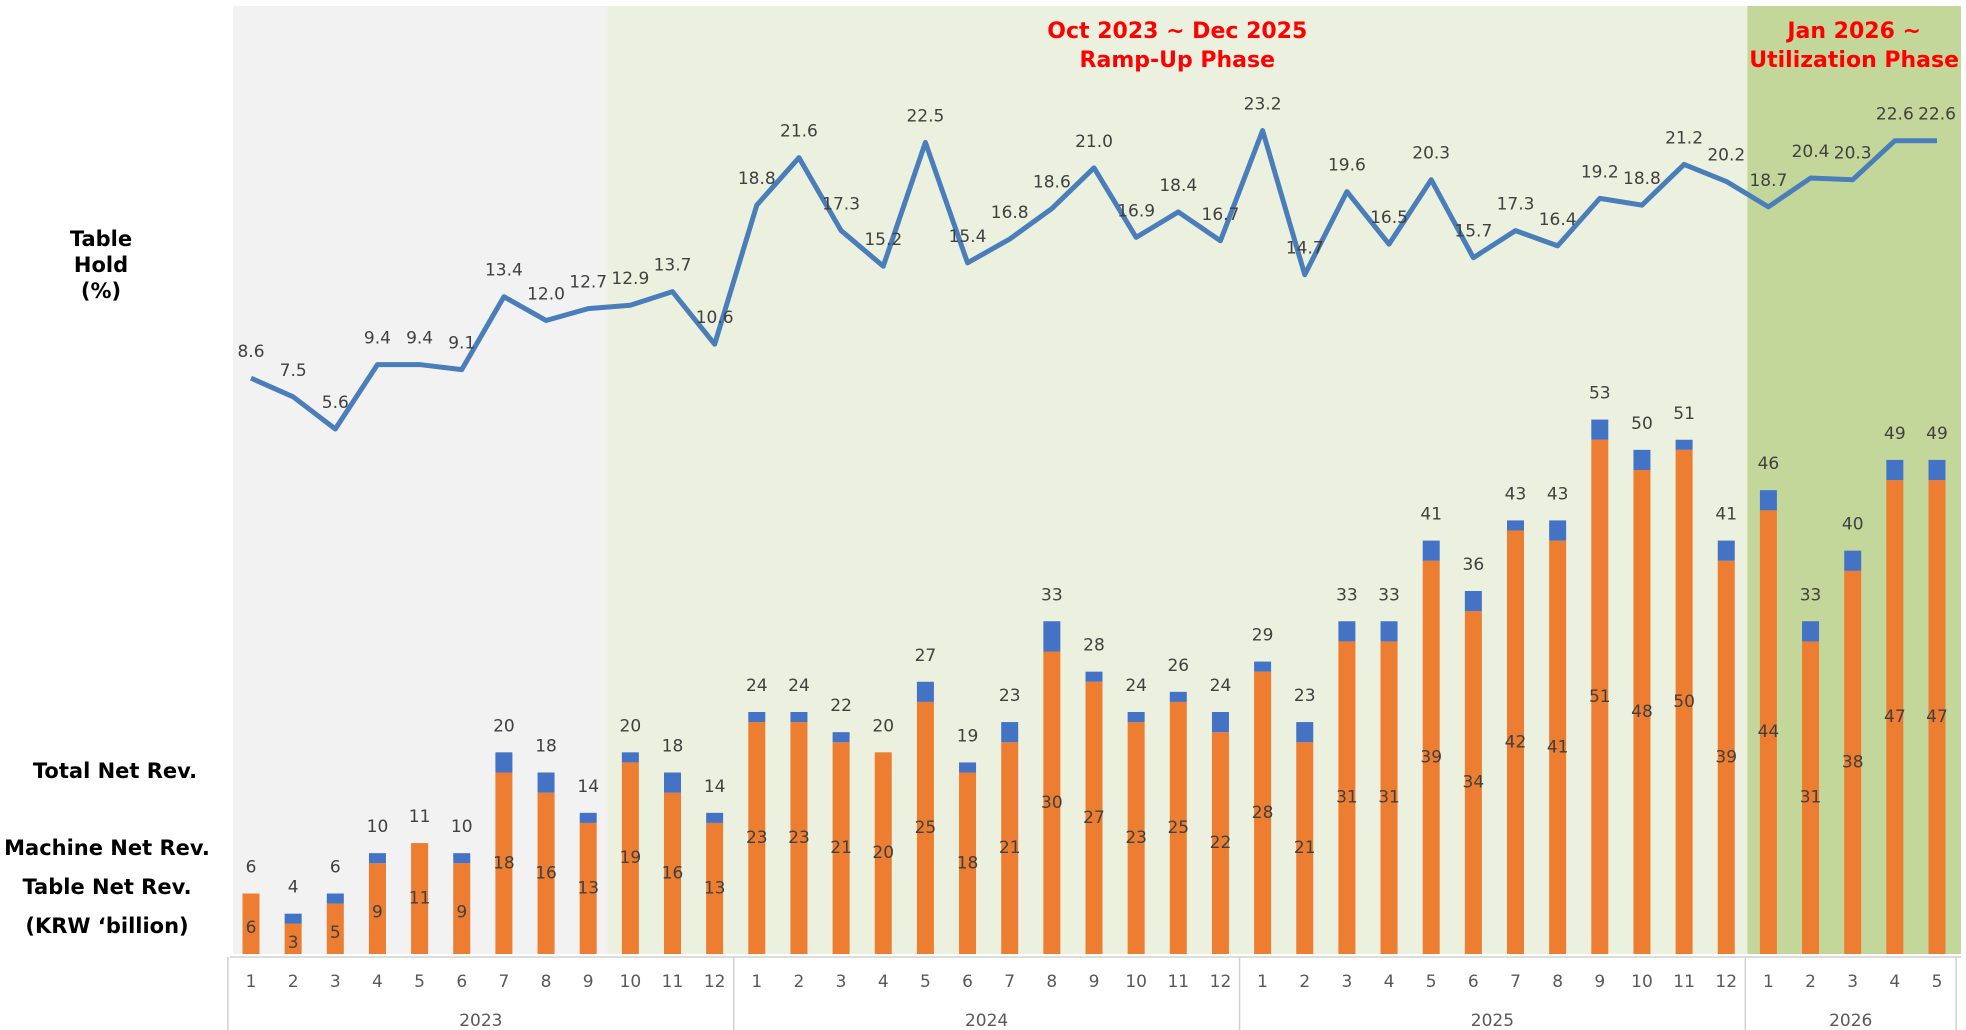 The width and height of the screenshot is (1966, 1030). Describe the element at coordinates (673, 266) in the screenshot. I see `line-label: 13.7` at that location.